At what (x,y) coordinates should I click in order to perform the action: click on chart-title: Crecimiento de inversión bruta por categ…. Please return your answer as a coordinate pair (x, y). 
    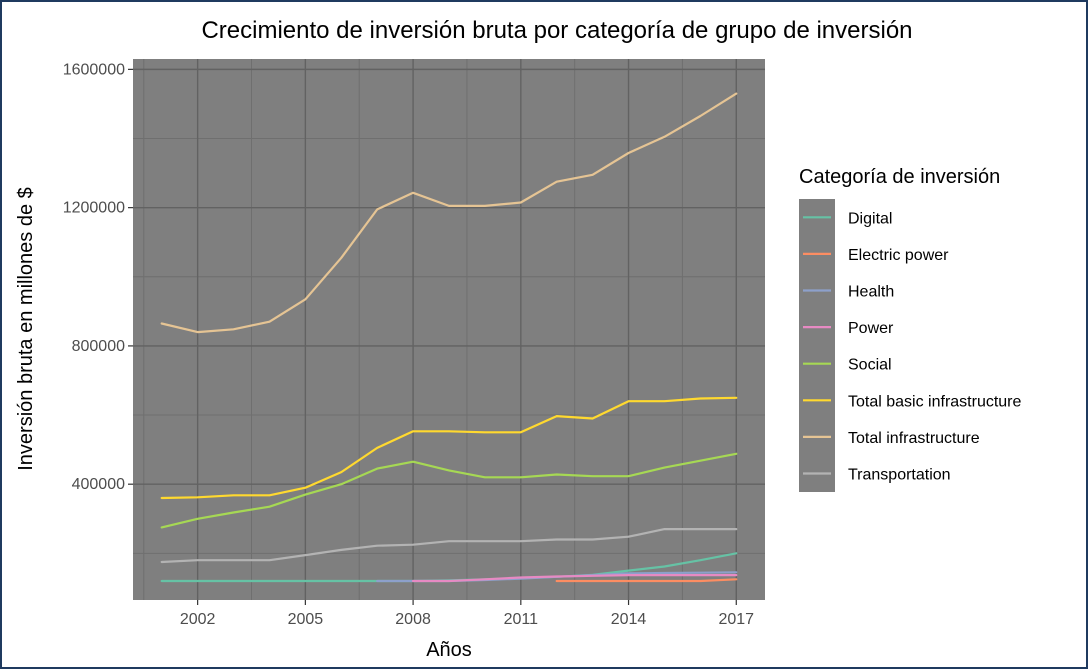
    Looking at the image, I should click on (556, 30).